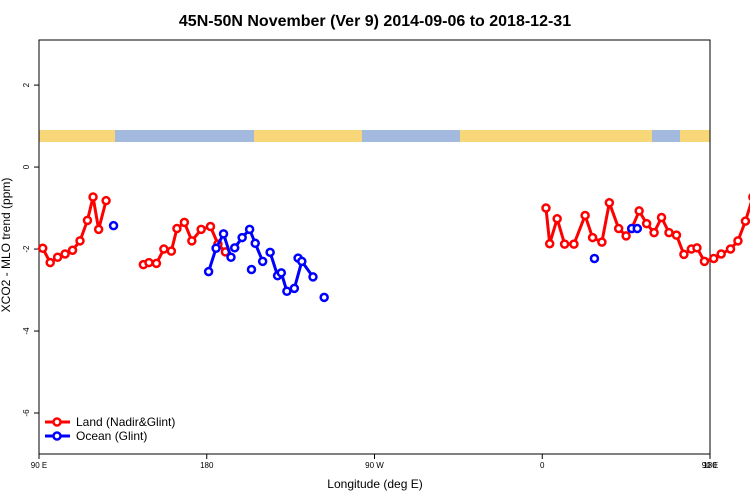 The width and height of the screenshot is (750, 500). I want to click on y-axis-label: XCO2 - MLO trend (ppm), so click(6, 245).